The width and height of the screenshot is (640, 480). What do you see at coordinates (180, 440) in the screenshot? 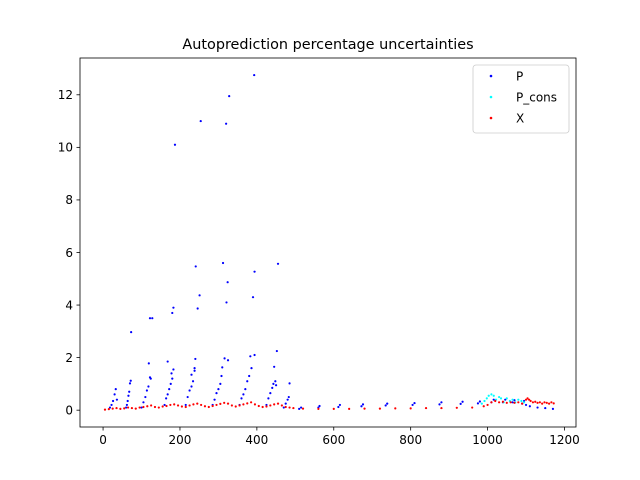
I see `x-tick-label: 200` at bounding box center [180, 440].